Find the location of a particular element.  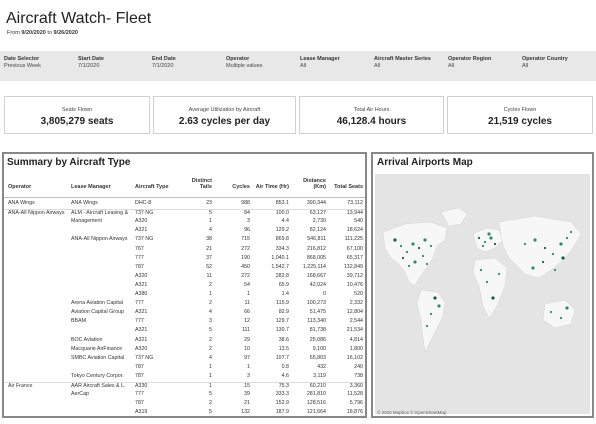

map-attribution: © 2020 Mapbox © OpenStreetMap is located at coordinates (412, 412).